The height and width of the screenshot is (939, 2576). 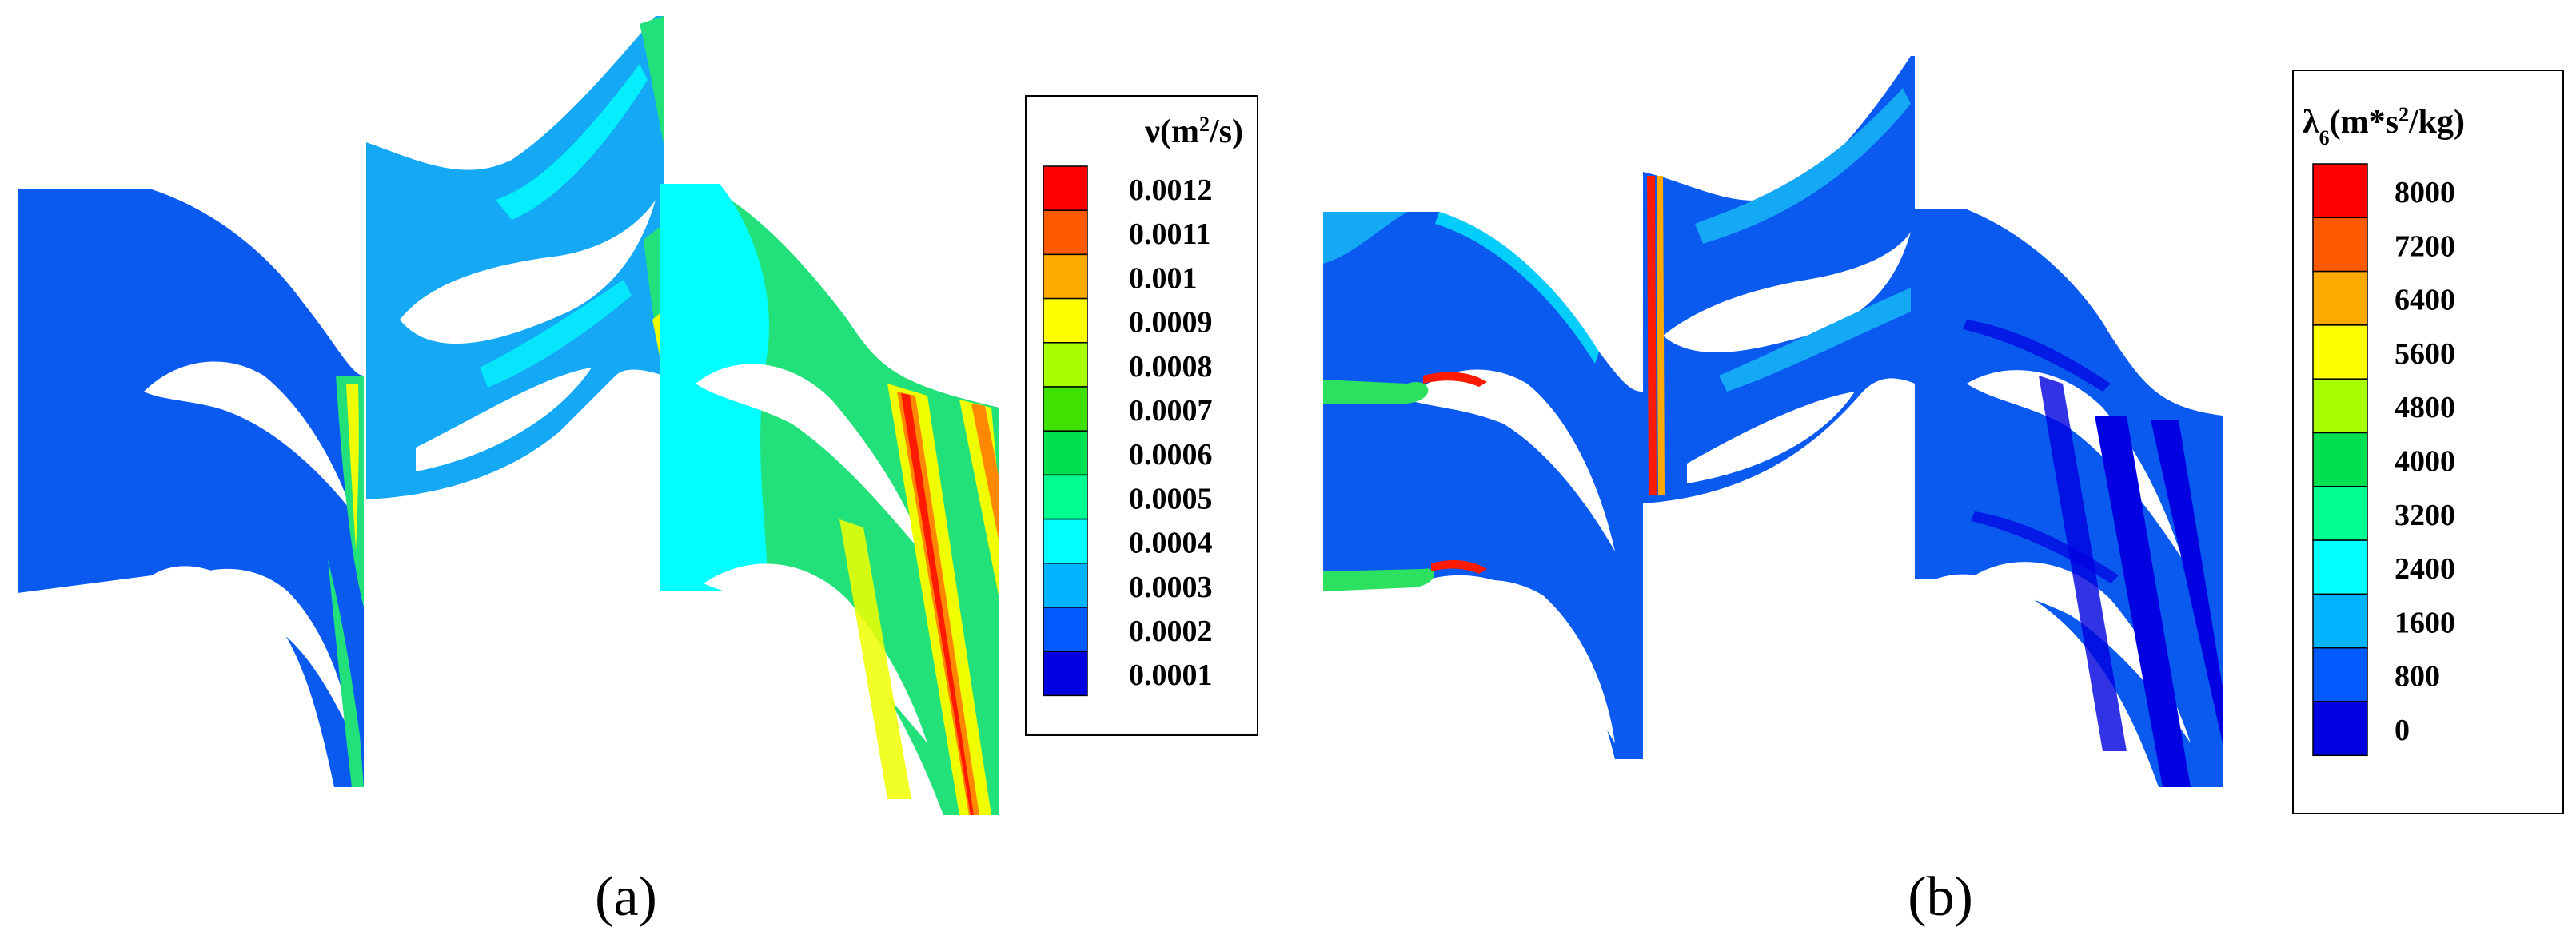 What do you see at coordinates (2425, 246) in the screenshot?
I see `legend-tick-label: 7200` at bounding box center [2425, 246].